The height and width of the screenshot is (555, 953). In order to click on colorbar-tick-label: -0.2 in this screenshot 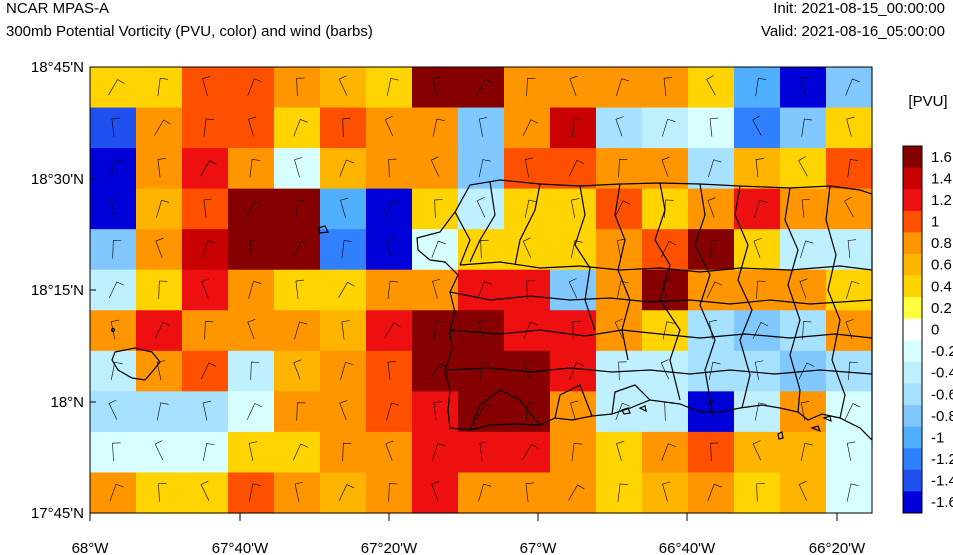, I will do `click(942, 351)`.